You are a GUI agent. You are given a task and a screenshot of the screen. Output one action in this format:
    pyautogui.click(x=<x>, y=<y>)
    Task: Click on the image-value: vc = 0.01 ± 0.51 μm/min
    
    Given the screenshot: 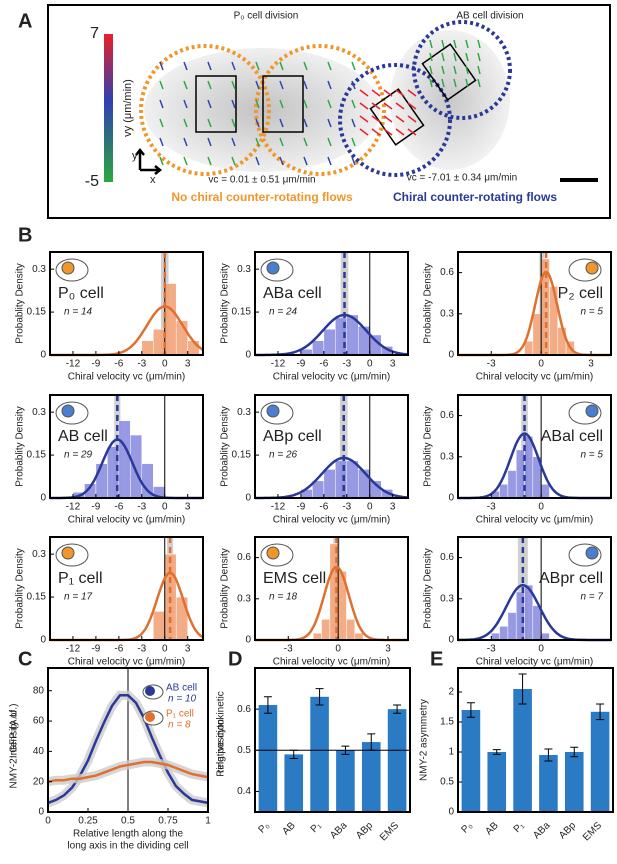 What is the action you would take?
    pyautogui.click(x=261, y=180)
    